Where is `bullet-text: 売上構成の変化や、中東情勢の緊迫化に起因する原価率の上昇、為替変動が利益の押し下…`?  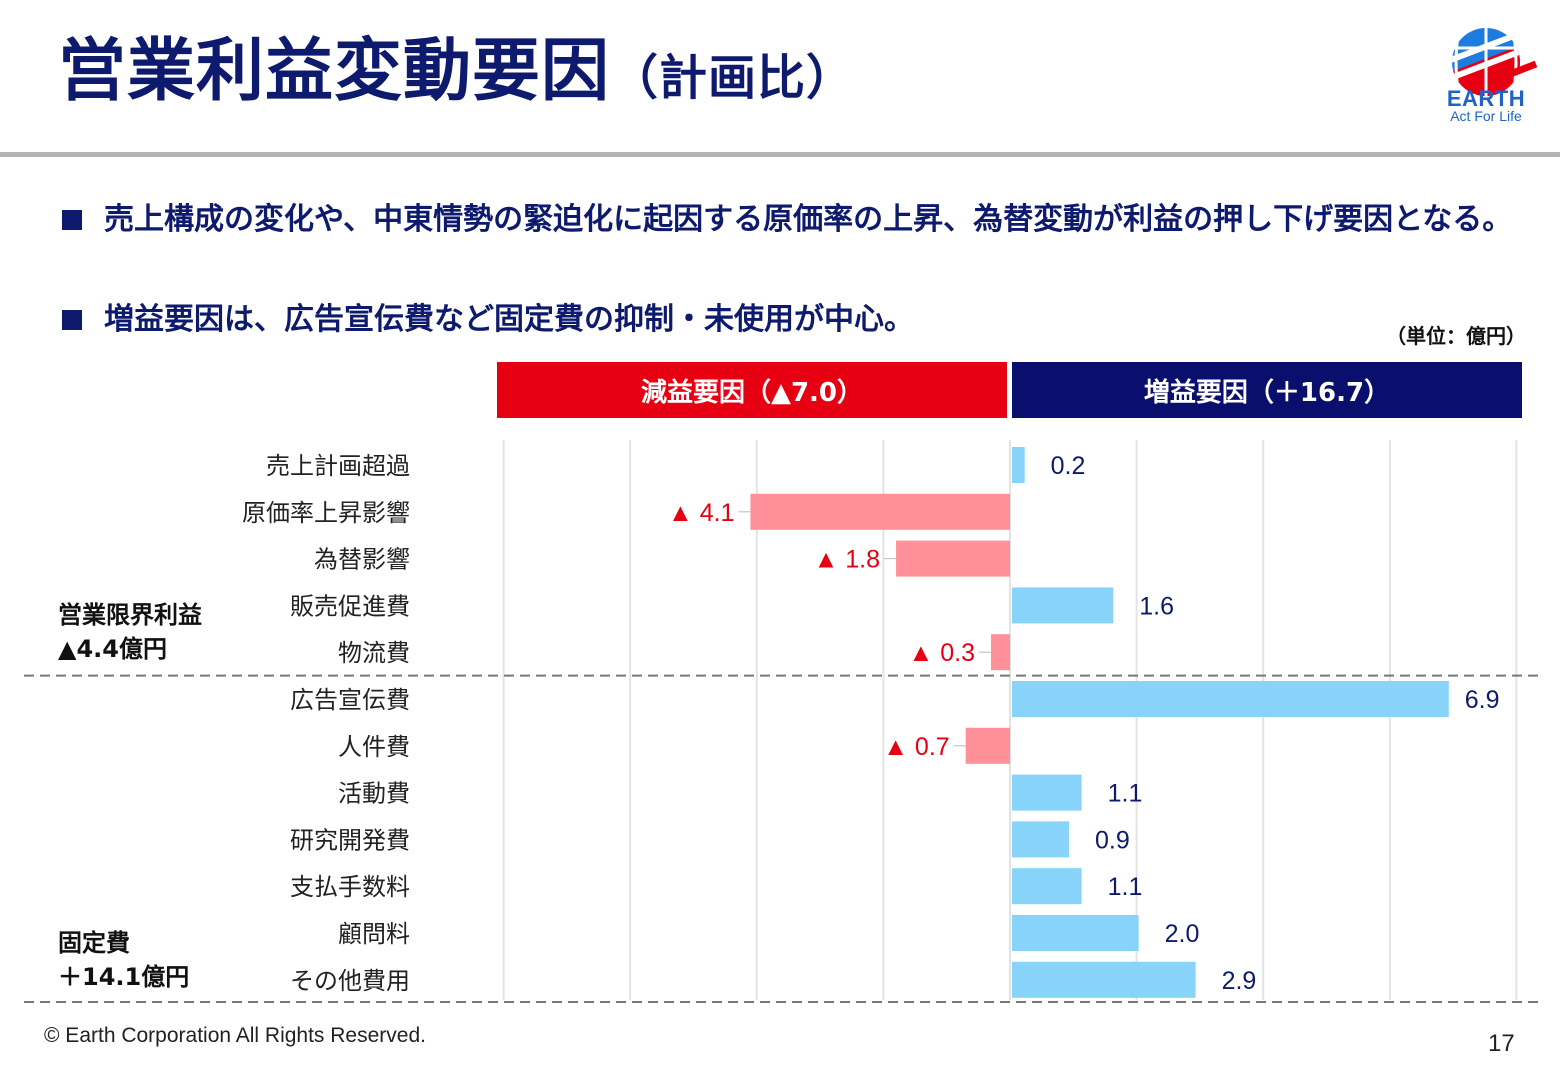
bullet-text: 売上構成の変化や、中東情勢の緊迫化に起因する原価率の上昇、為替変動が利益の押し下… is located at coordinates (808, 219).